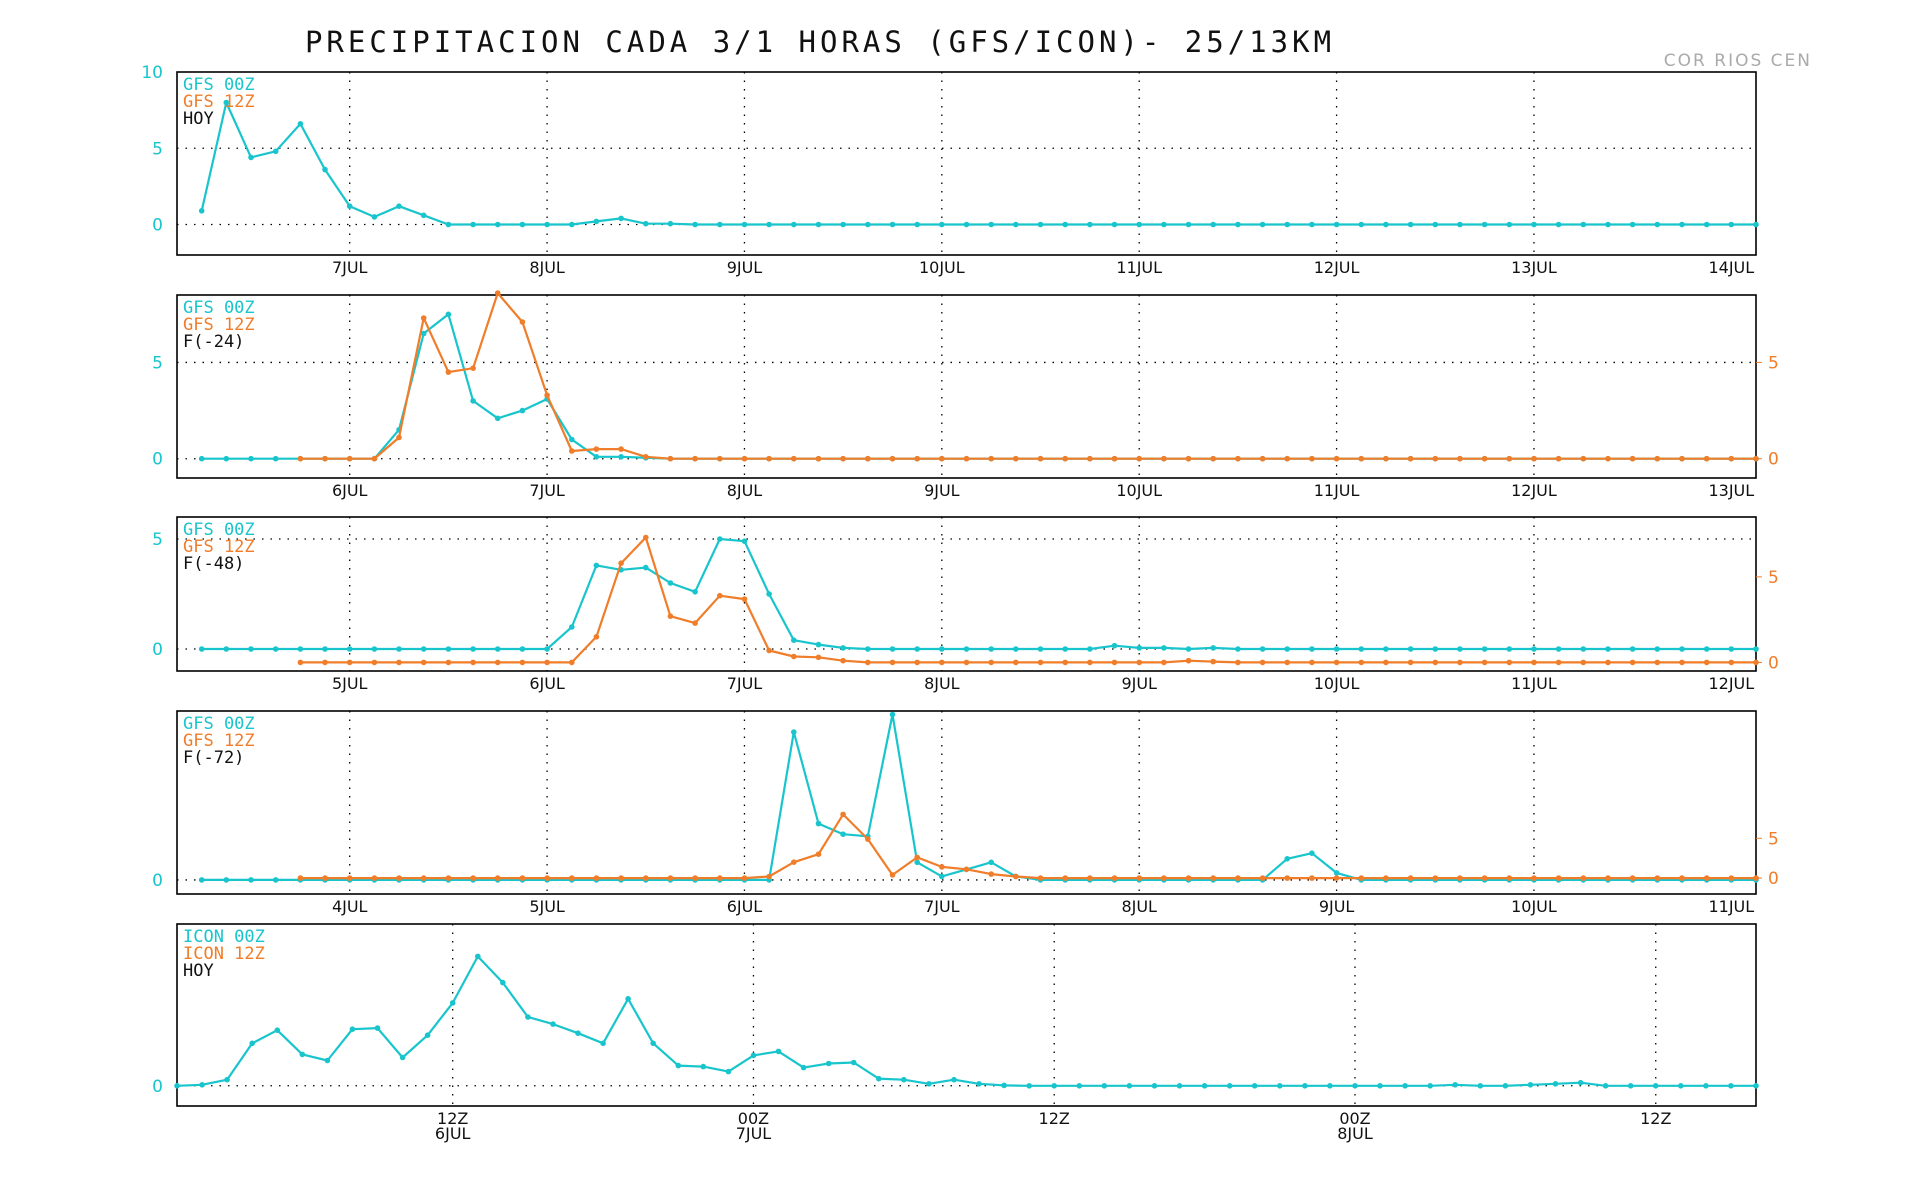 Image resolution: width=1920 pixels, height=1200 pixels. What do you see at coordinates (1731, 906) in the screenshot?
I see `x-tick-label: 11JUL` at bounding box center [1731, 906].